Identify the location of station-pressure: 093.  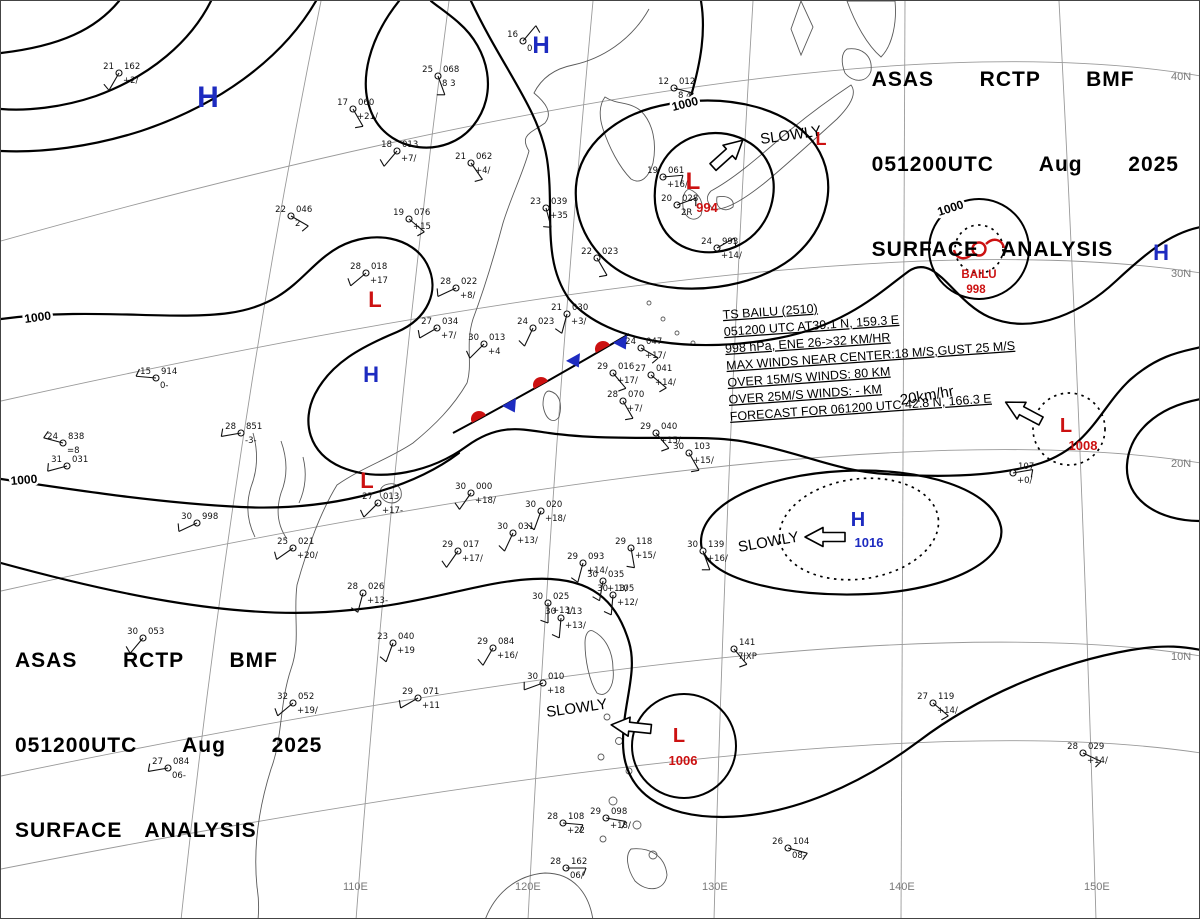
(596, 557).